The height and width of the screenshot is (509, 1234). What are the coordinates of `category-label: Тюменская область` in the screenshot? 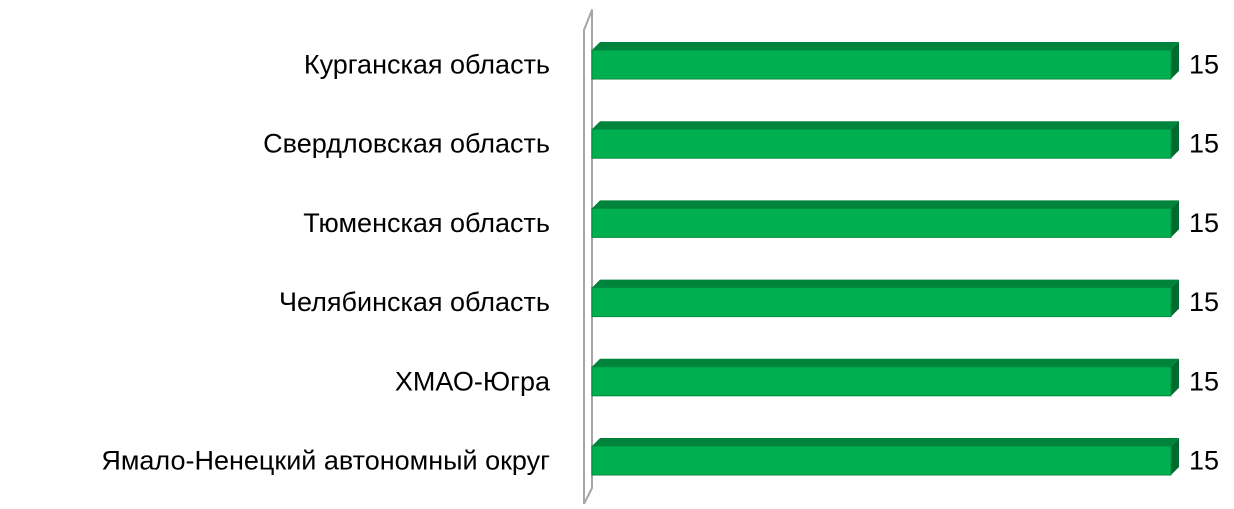 It's located at (426, 223).